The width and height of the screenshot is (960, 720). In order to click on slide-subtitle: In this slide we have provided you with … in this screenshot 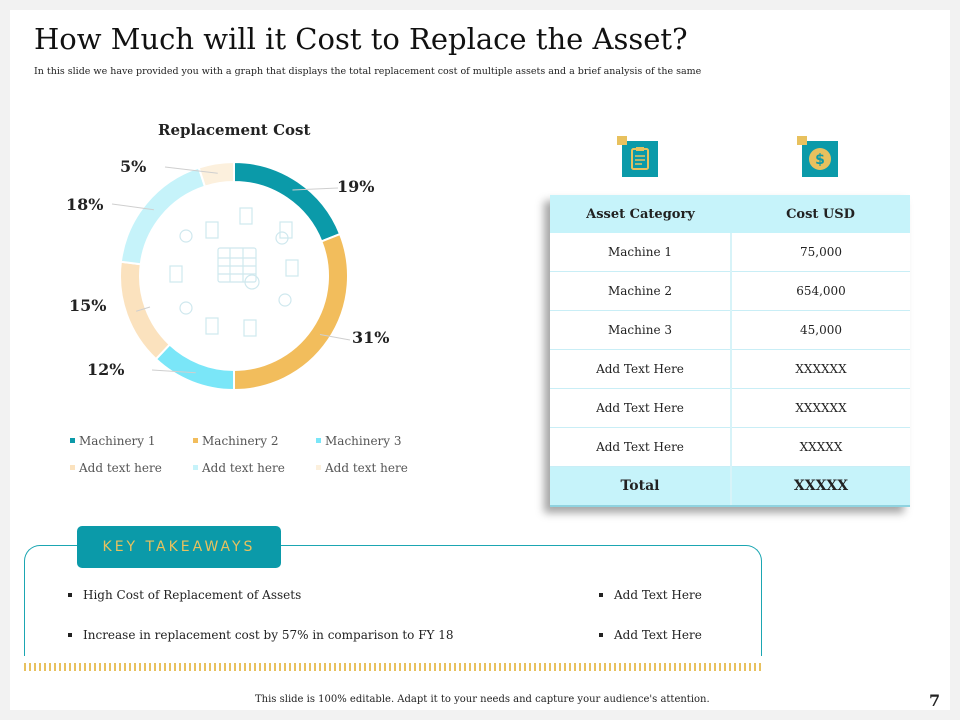, I will do `click(368, 71)`.